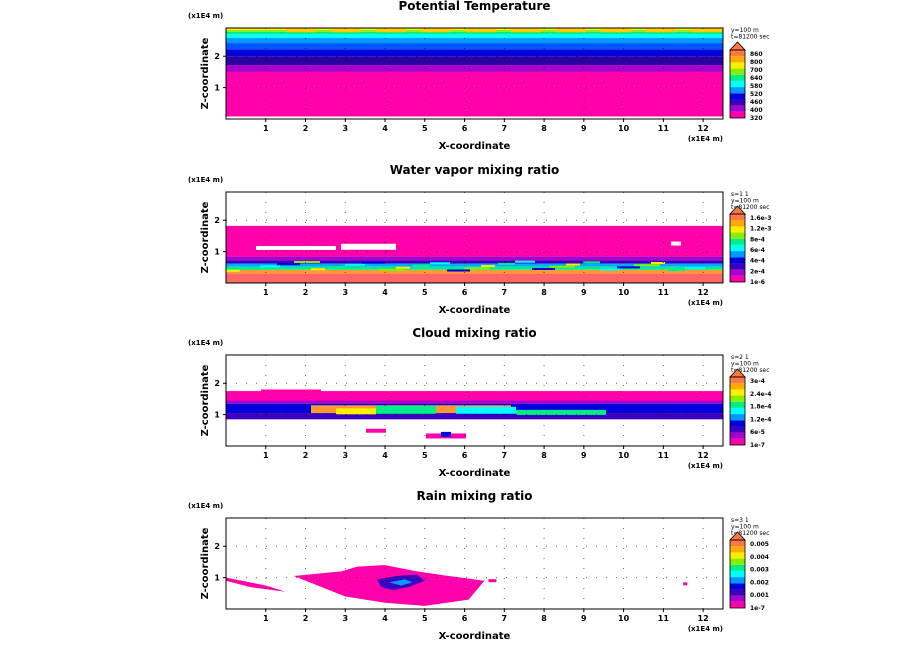 The height and width of the screenshot is (658, 904). Describe the element at coordinates (759, 544) in the screenshot. I see `colorbar-label: 0.005` at that location.